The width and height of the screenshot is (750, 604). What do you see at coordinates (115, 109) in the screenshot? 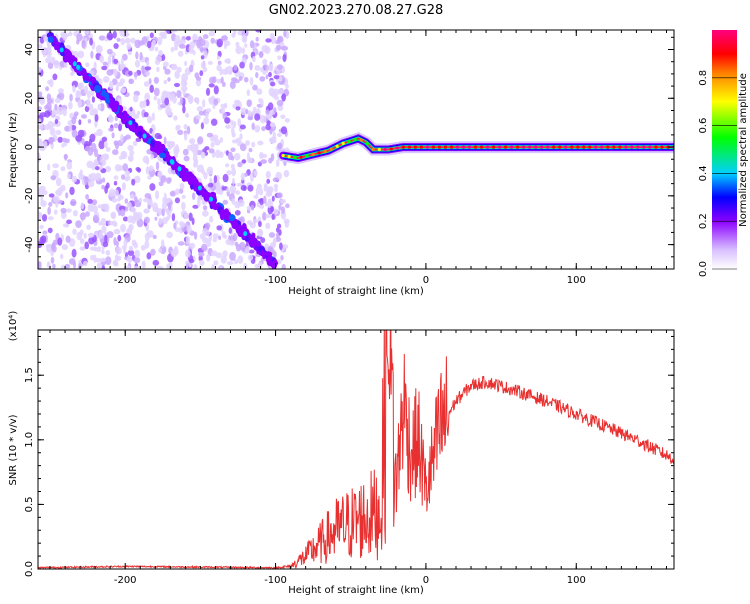
I see `track-cell` at bounding box center [115, 109].